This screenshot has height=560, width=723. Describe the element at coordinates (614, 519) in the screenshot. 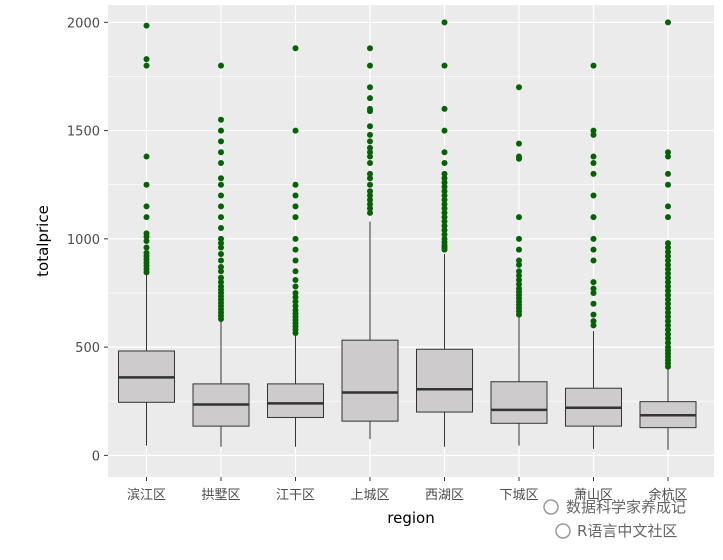

I see `watermark: 数据科学家养成记 R语言中文社区` at that location.